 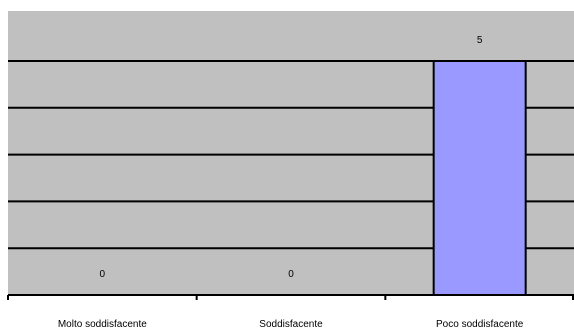 What do you see at coordinates (480, 40) in the screenshot?
I see `data-label: 5` at bounding box center [480, 40].